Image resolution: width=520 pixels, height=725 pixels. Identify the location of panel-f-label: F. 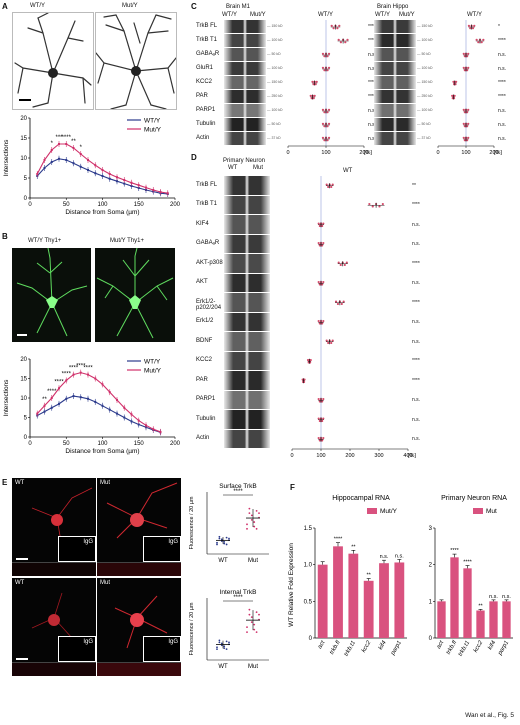
(292, 487).